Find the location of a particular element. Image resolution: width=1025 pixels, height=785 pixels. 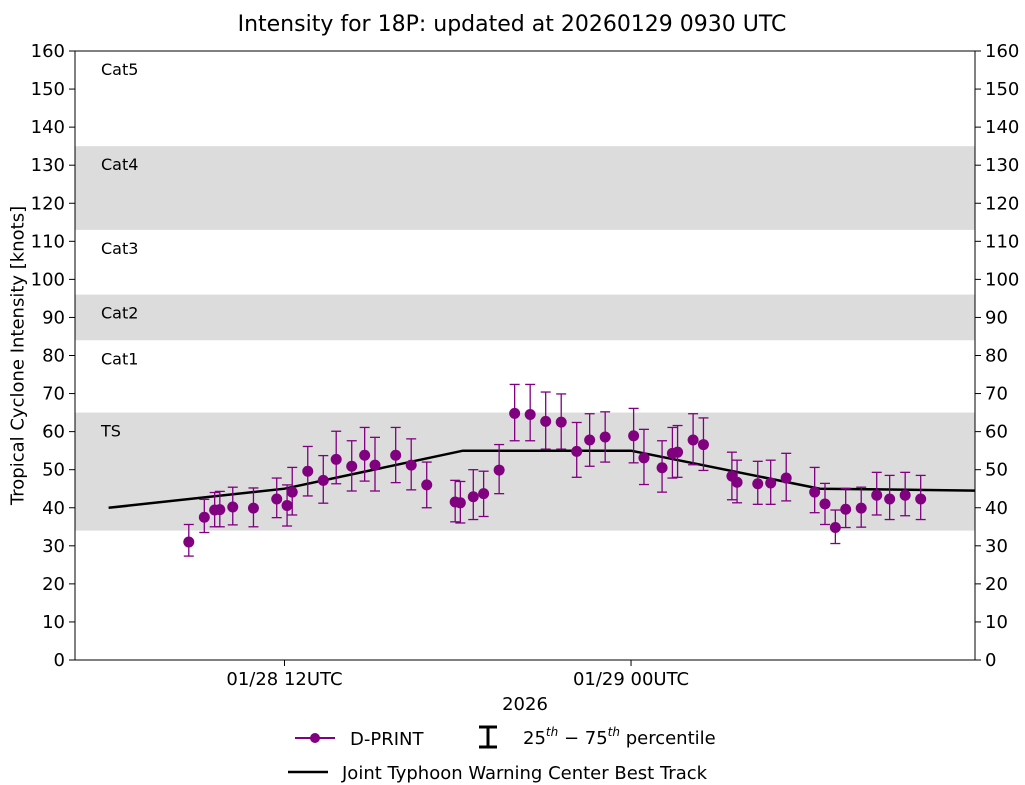

band-cat2 is located at coordinates (525, 317).